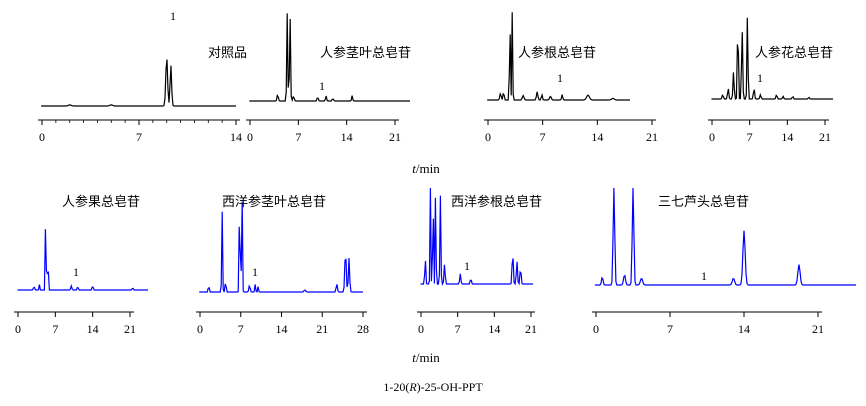 Image resolution: width=866 pixels, height=406 pixels. Describe the element at coordinates (365, 53) in the screenshot. I see `sample-label: 人参茎叶总皂苷` at that location.